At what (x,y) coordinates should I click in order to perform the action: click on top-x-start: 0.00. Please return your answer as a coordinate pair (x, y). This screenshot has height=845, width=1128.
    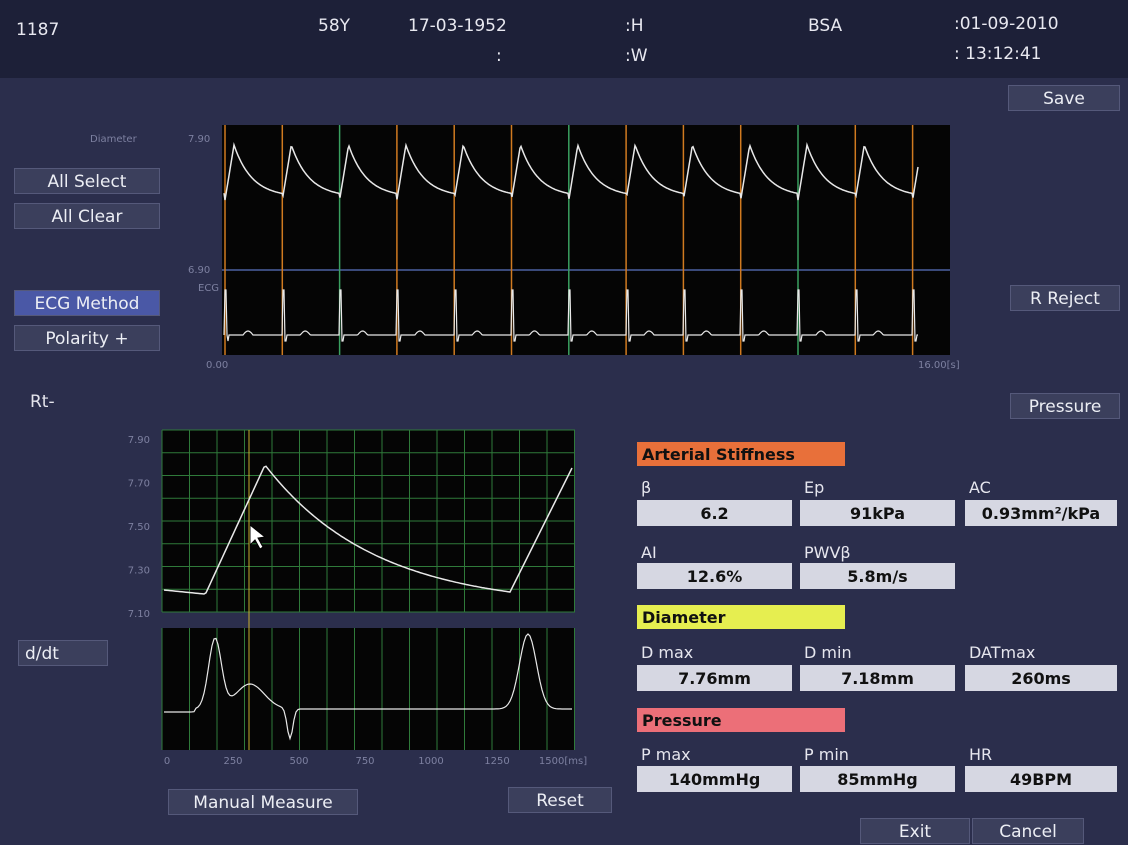
    Looking at the image, I should click on (217, 365).